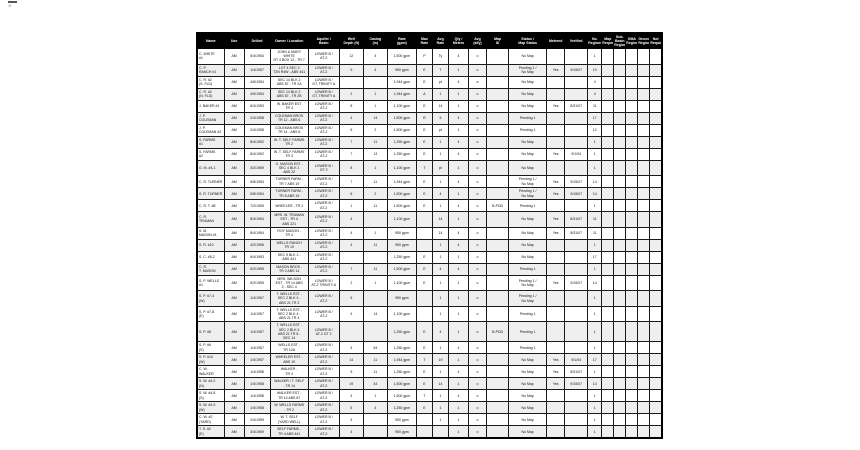 The image size is (860, 450). I want to click on table-cell: 1,100 gpm, so click(401, 283).